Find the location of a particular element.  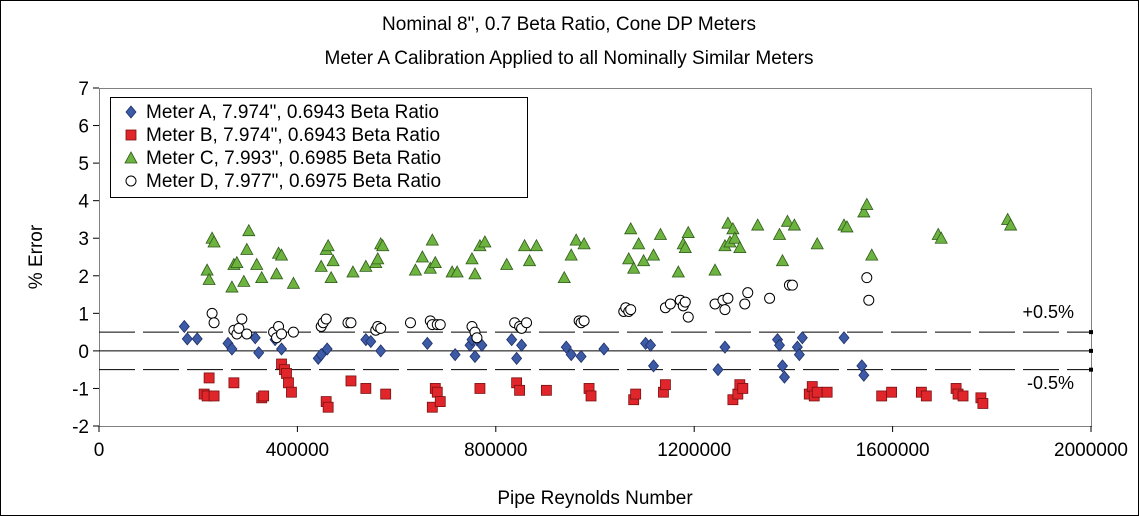

legend-marker-meter-a is located at coordinates (131, 112).